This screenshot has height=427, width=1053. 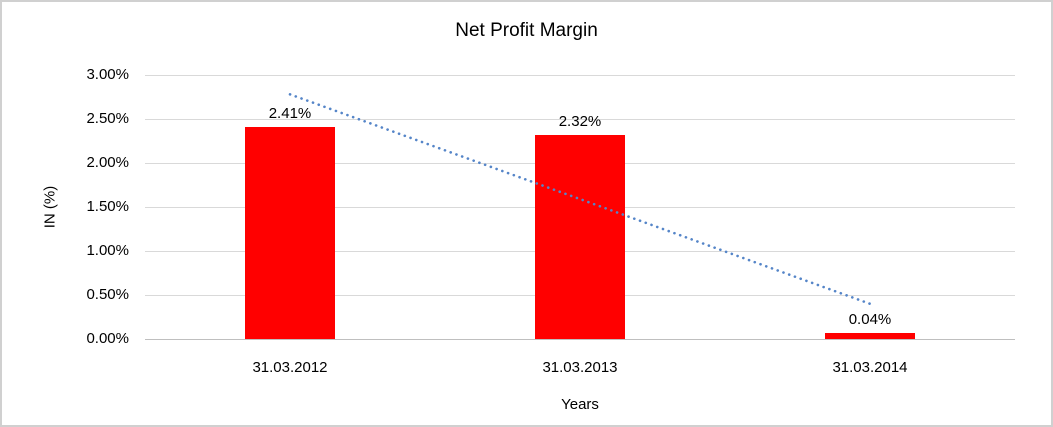 I want to click on gridline, so click(x=580, y=75).